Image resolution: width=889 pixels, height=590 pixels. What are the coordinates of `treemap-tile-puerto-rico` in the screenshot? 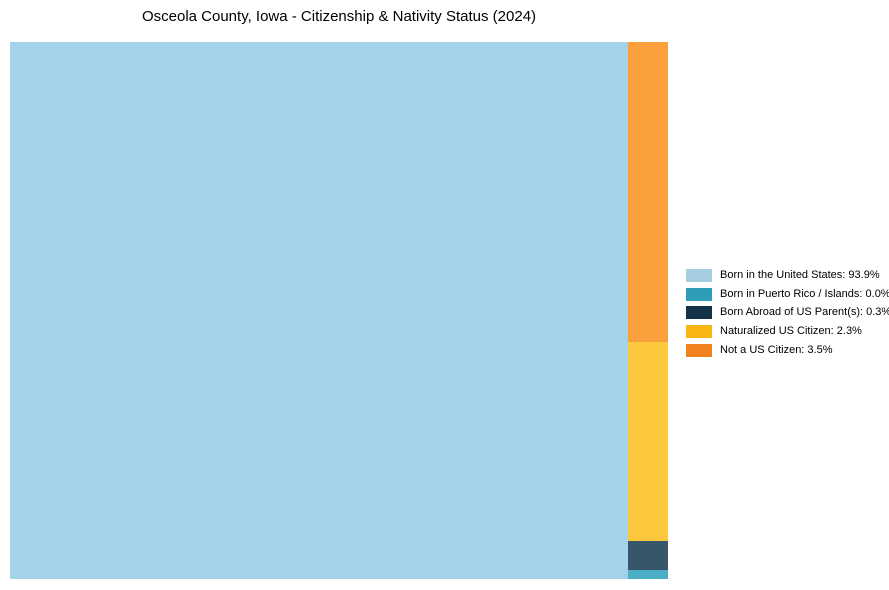 It's located at (648, 574).